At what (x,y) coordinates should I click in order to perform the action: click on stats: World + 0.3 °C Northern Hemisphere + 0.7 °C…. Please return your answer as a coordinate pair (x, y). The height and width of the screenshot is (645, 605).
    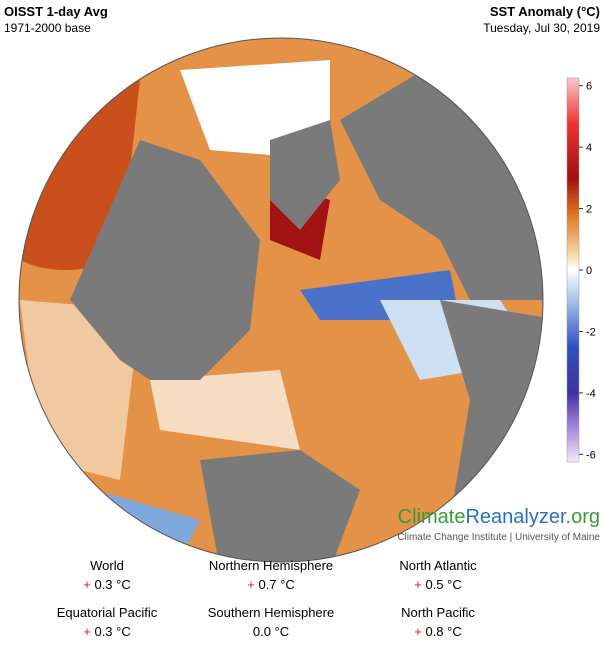
    Looking at the image, I should click on (267, 598).